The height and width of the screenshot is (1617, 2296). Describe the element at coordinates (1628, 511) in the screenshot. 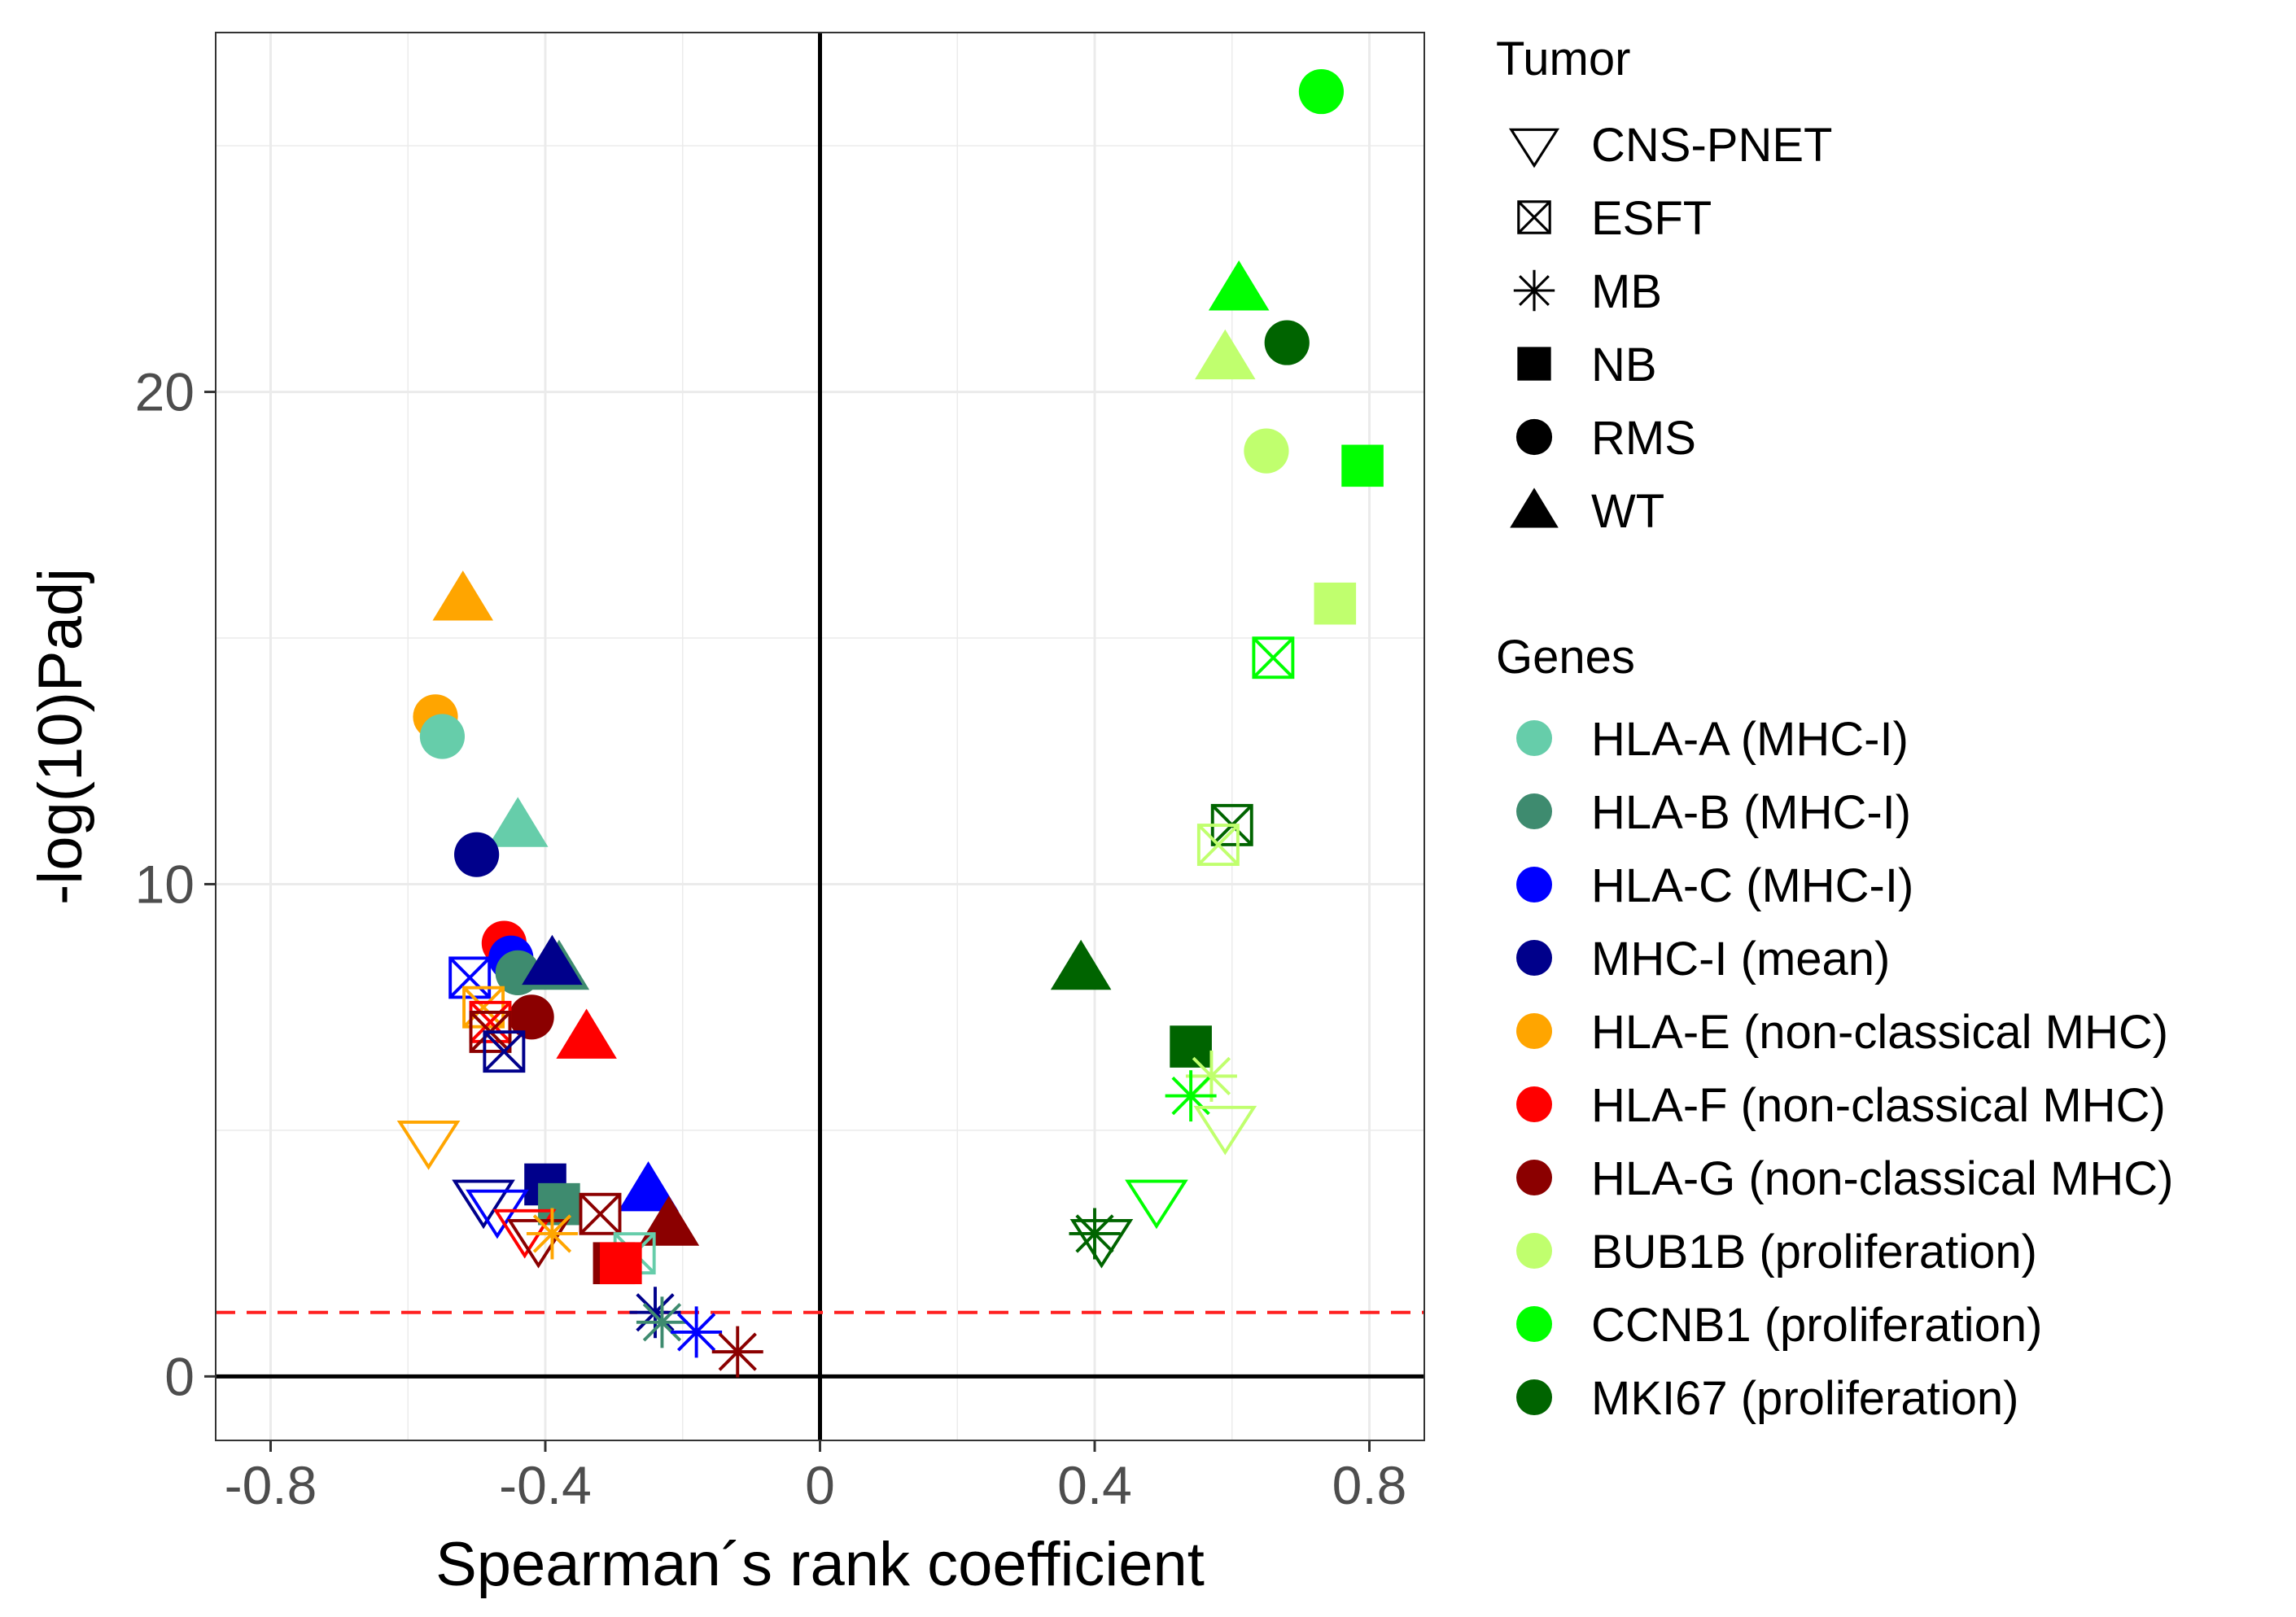

I see `legend-tumor-label: WT` at that location.